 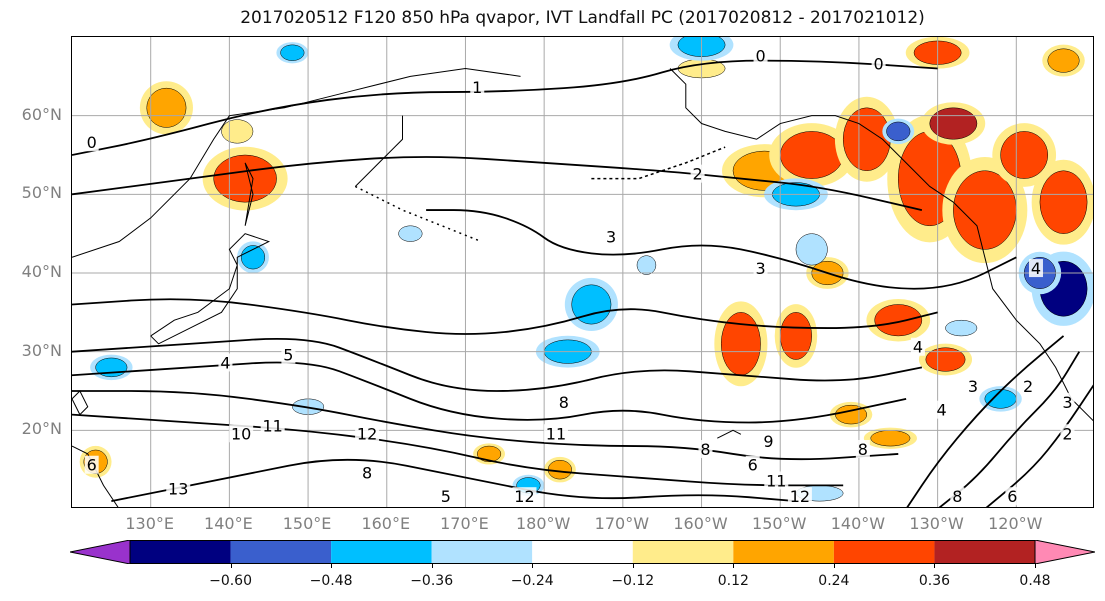 What do you see at coordinates (41, 193) in the screenshot?
I see `latitude-label: 50°N` at bounding box center [41, 193].